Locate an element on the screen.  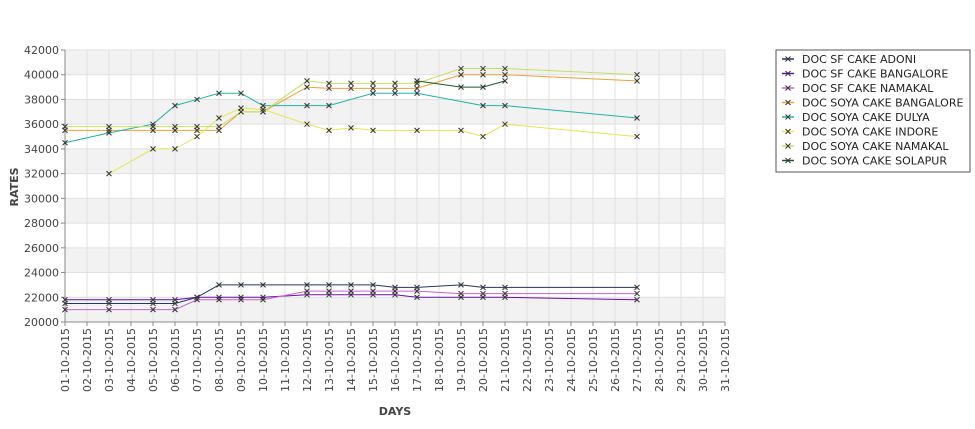
x-tick-label: 12-10-2015 is located at coordinates (307, 360).